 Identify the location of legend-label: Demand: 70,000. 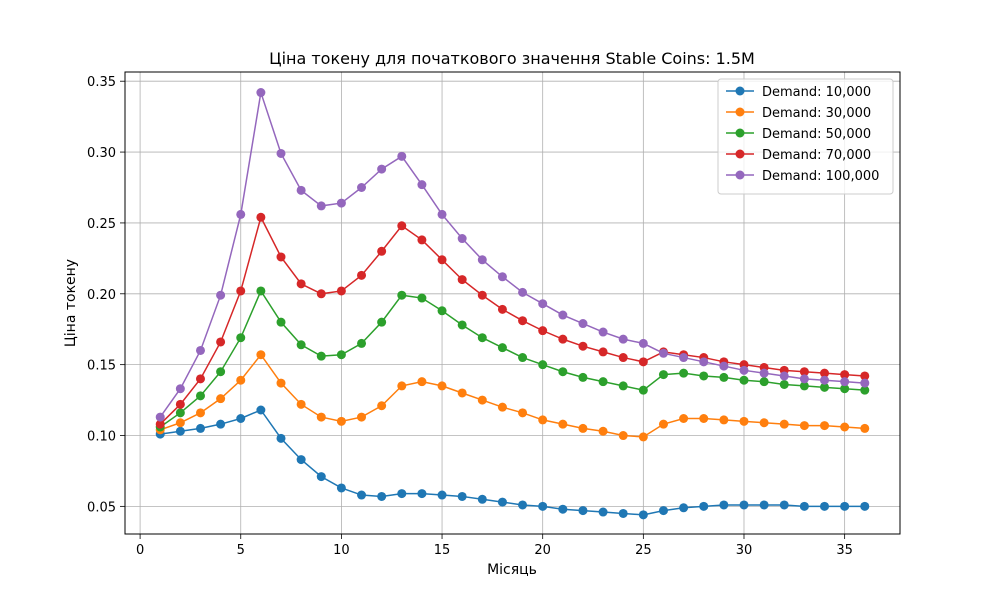
(816, 155).